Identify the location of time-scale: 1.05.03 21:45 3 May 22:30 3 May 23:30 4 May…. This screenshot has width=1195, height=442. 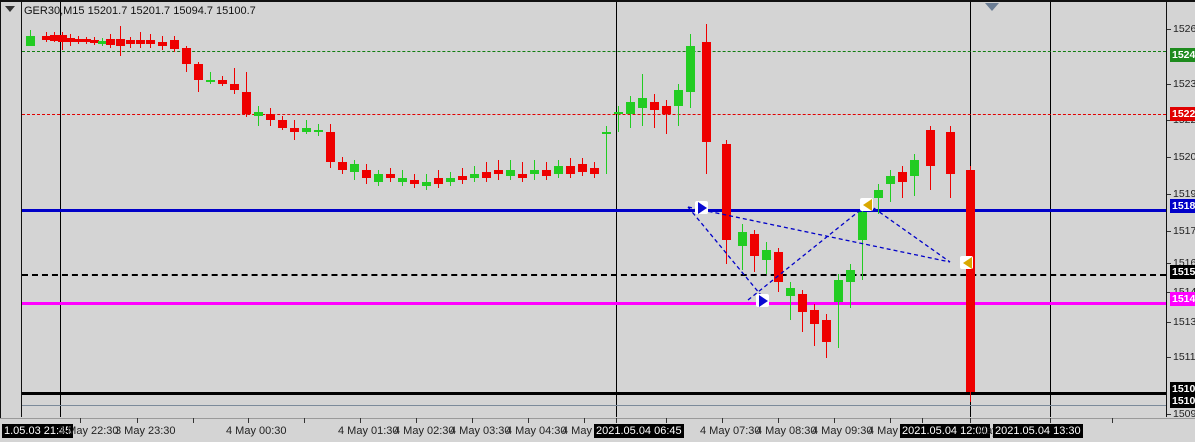
(597, 430).